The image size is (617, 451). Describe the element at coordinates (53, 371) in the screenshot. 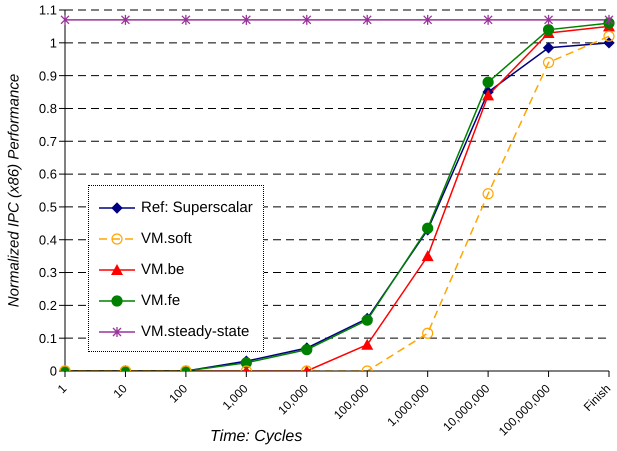

I see `y-tick-label: 0` at that location.